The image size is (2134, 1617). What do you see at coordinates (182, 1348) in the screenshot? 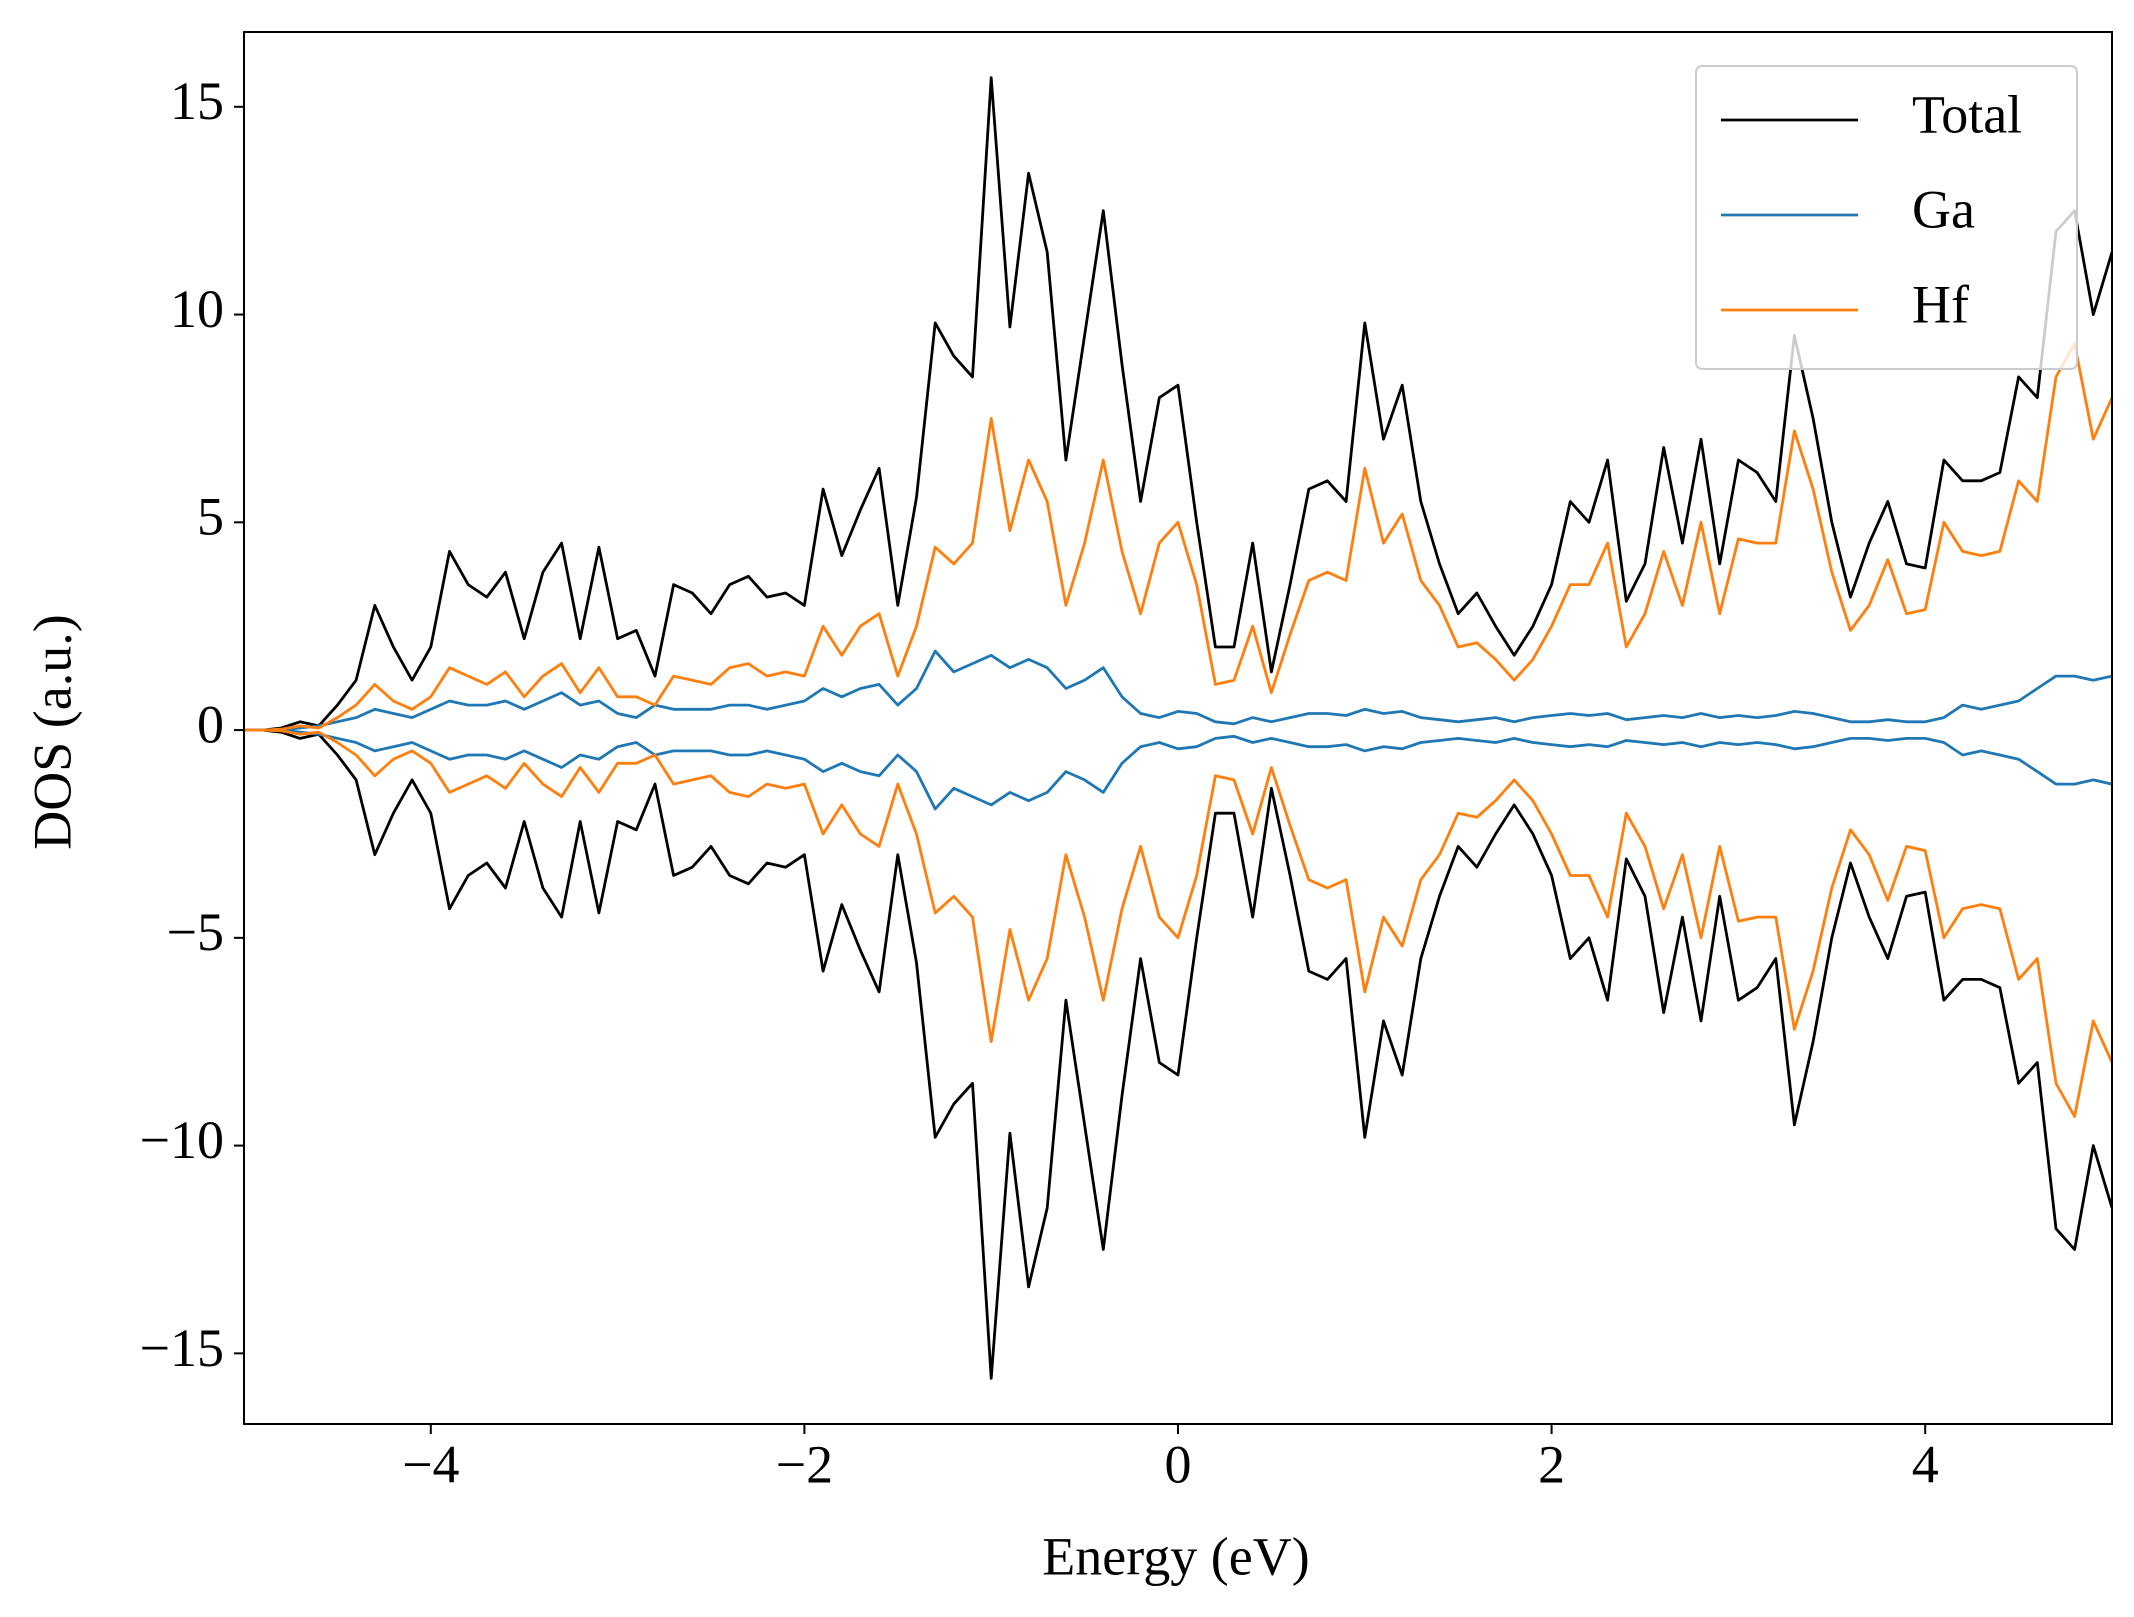
I see `y-tick-label: −15` at bounding box center [182, 1348].